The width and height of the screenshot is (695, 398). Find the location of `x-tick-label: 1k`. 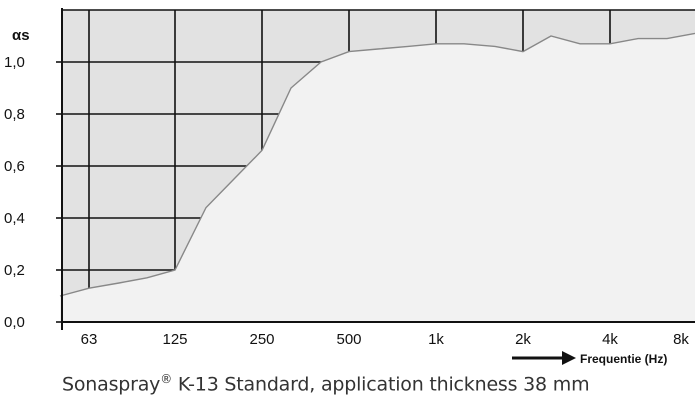

x-tick-label: 1k is located at coordinates (436, 339).